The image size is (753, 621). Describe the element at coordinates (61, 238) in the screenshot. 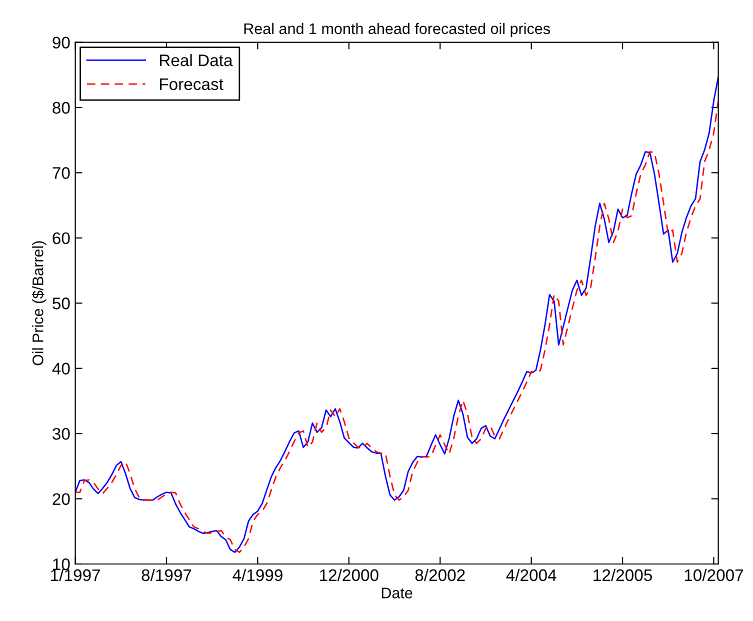

I see `y-tick-label: 60` at that location.